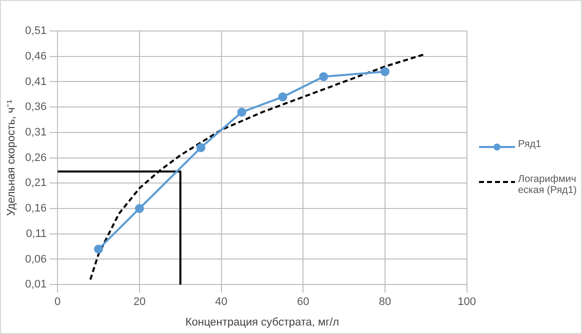 This screenshot has width=582, height=334. I want to click on legend-label: Логарифмическая (Ряд1), so click(548, 185).